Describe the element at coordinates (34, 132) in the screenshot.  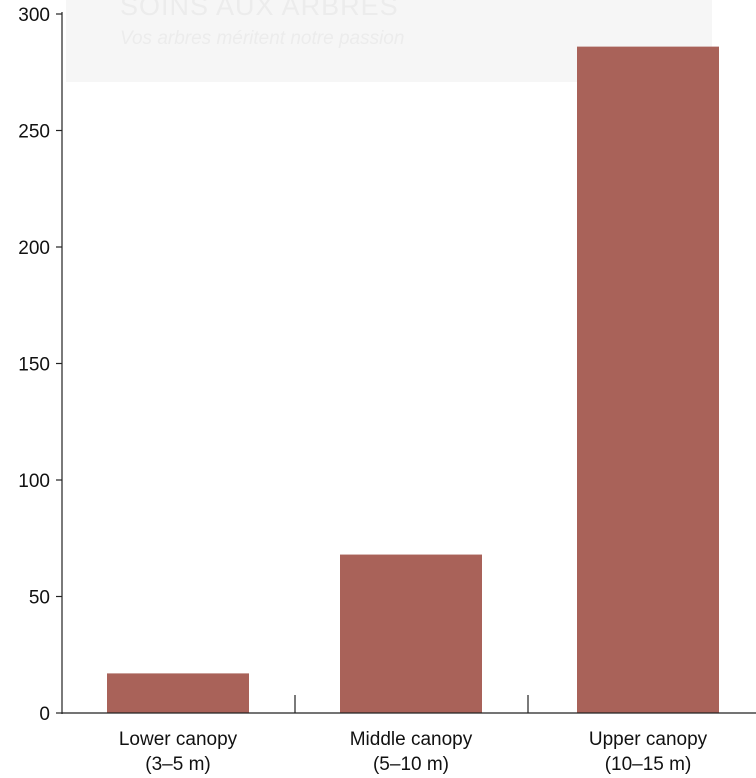
I see `y-tick-label: 250` at that location.